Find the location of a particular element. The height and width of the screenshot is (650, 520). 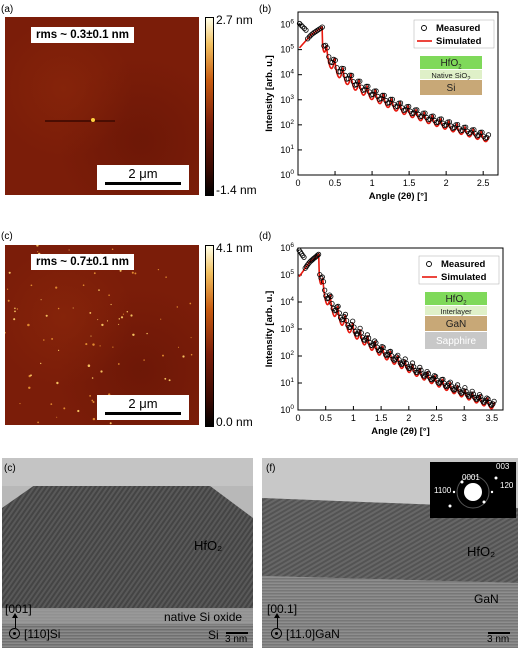

colorbar-max-c: 4.1 nm is located at coordinates (234, 248).